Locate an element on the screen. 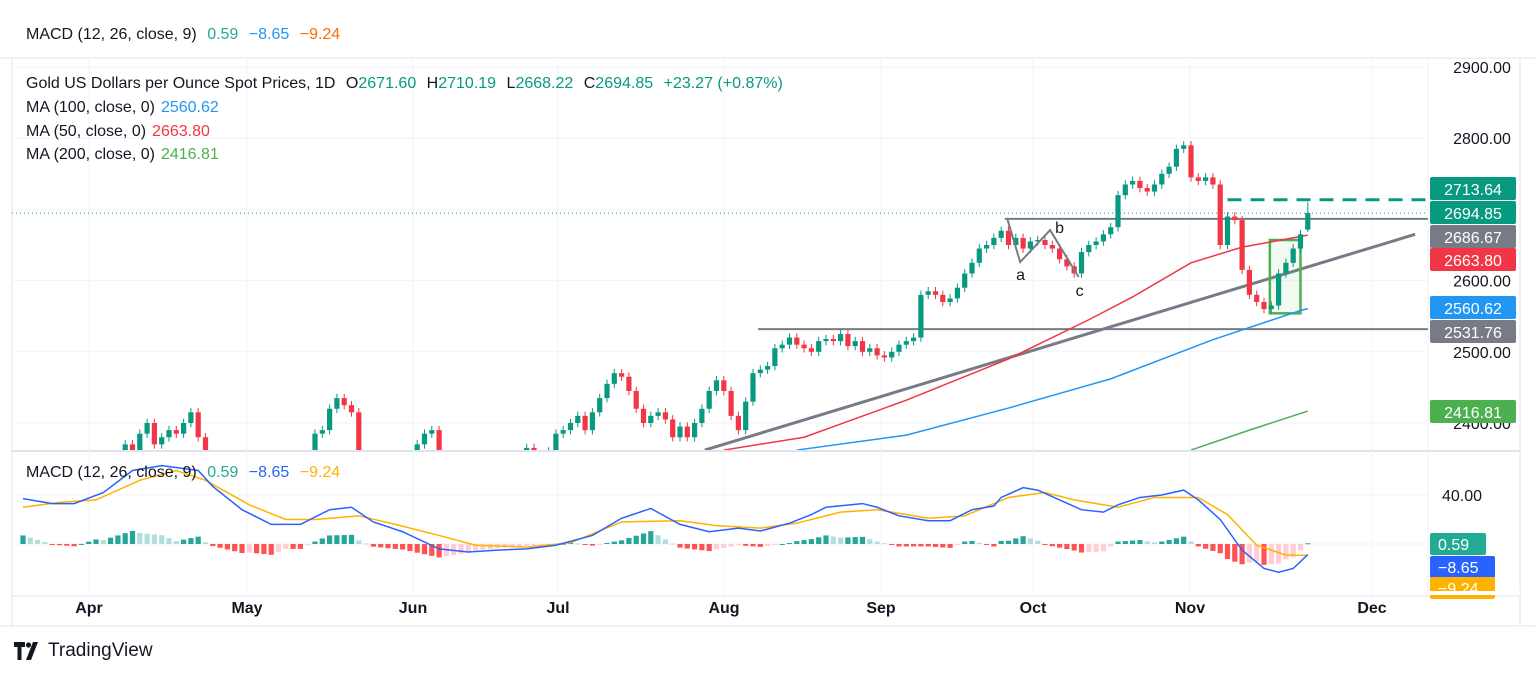 The width and height of the screenshot is (1536, 676). ma100-label: MA (100, close, 0) is located at coordinates (90, 107).